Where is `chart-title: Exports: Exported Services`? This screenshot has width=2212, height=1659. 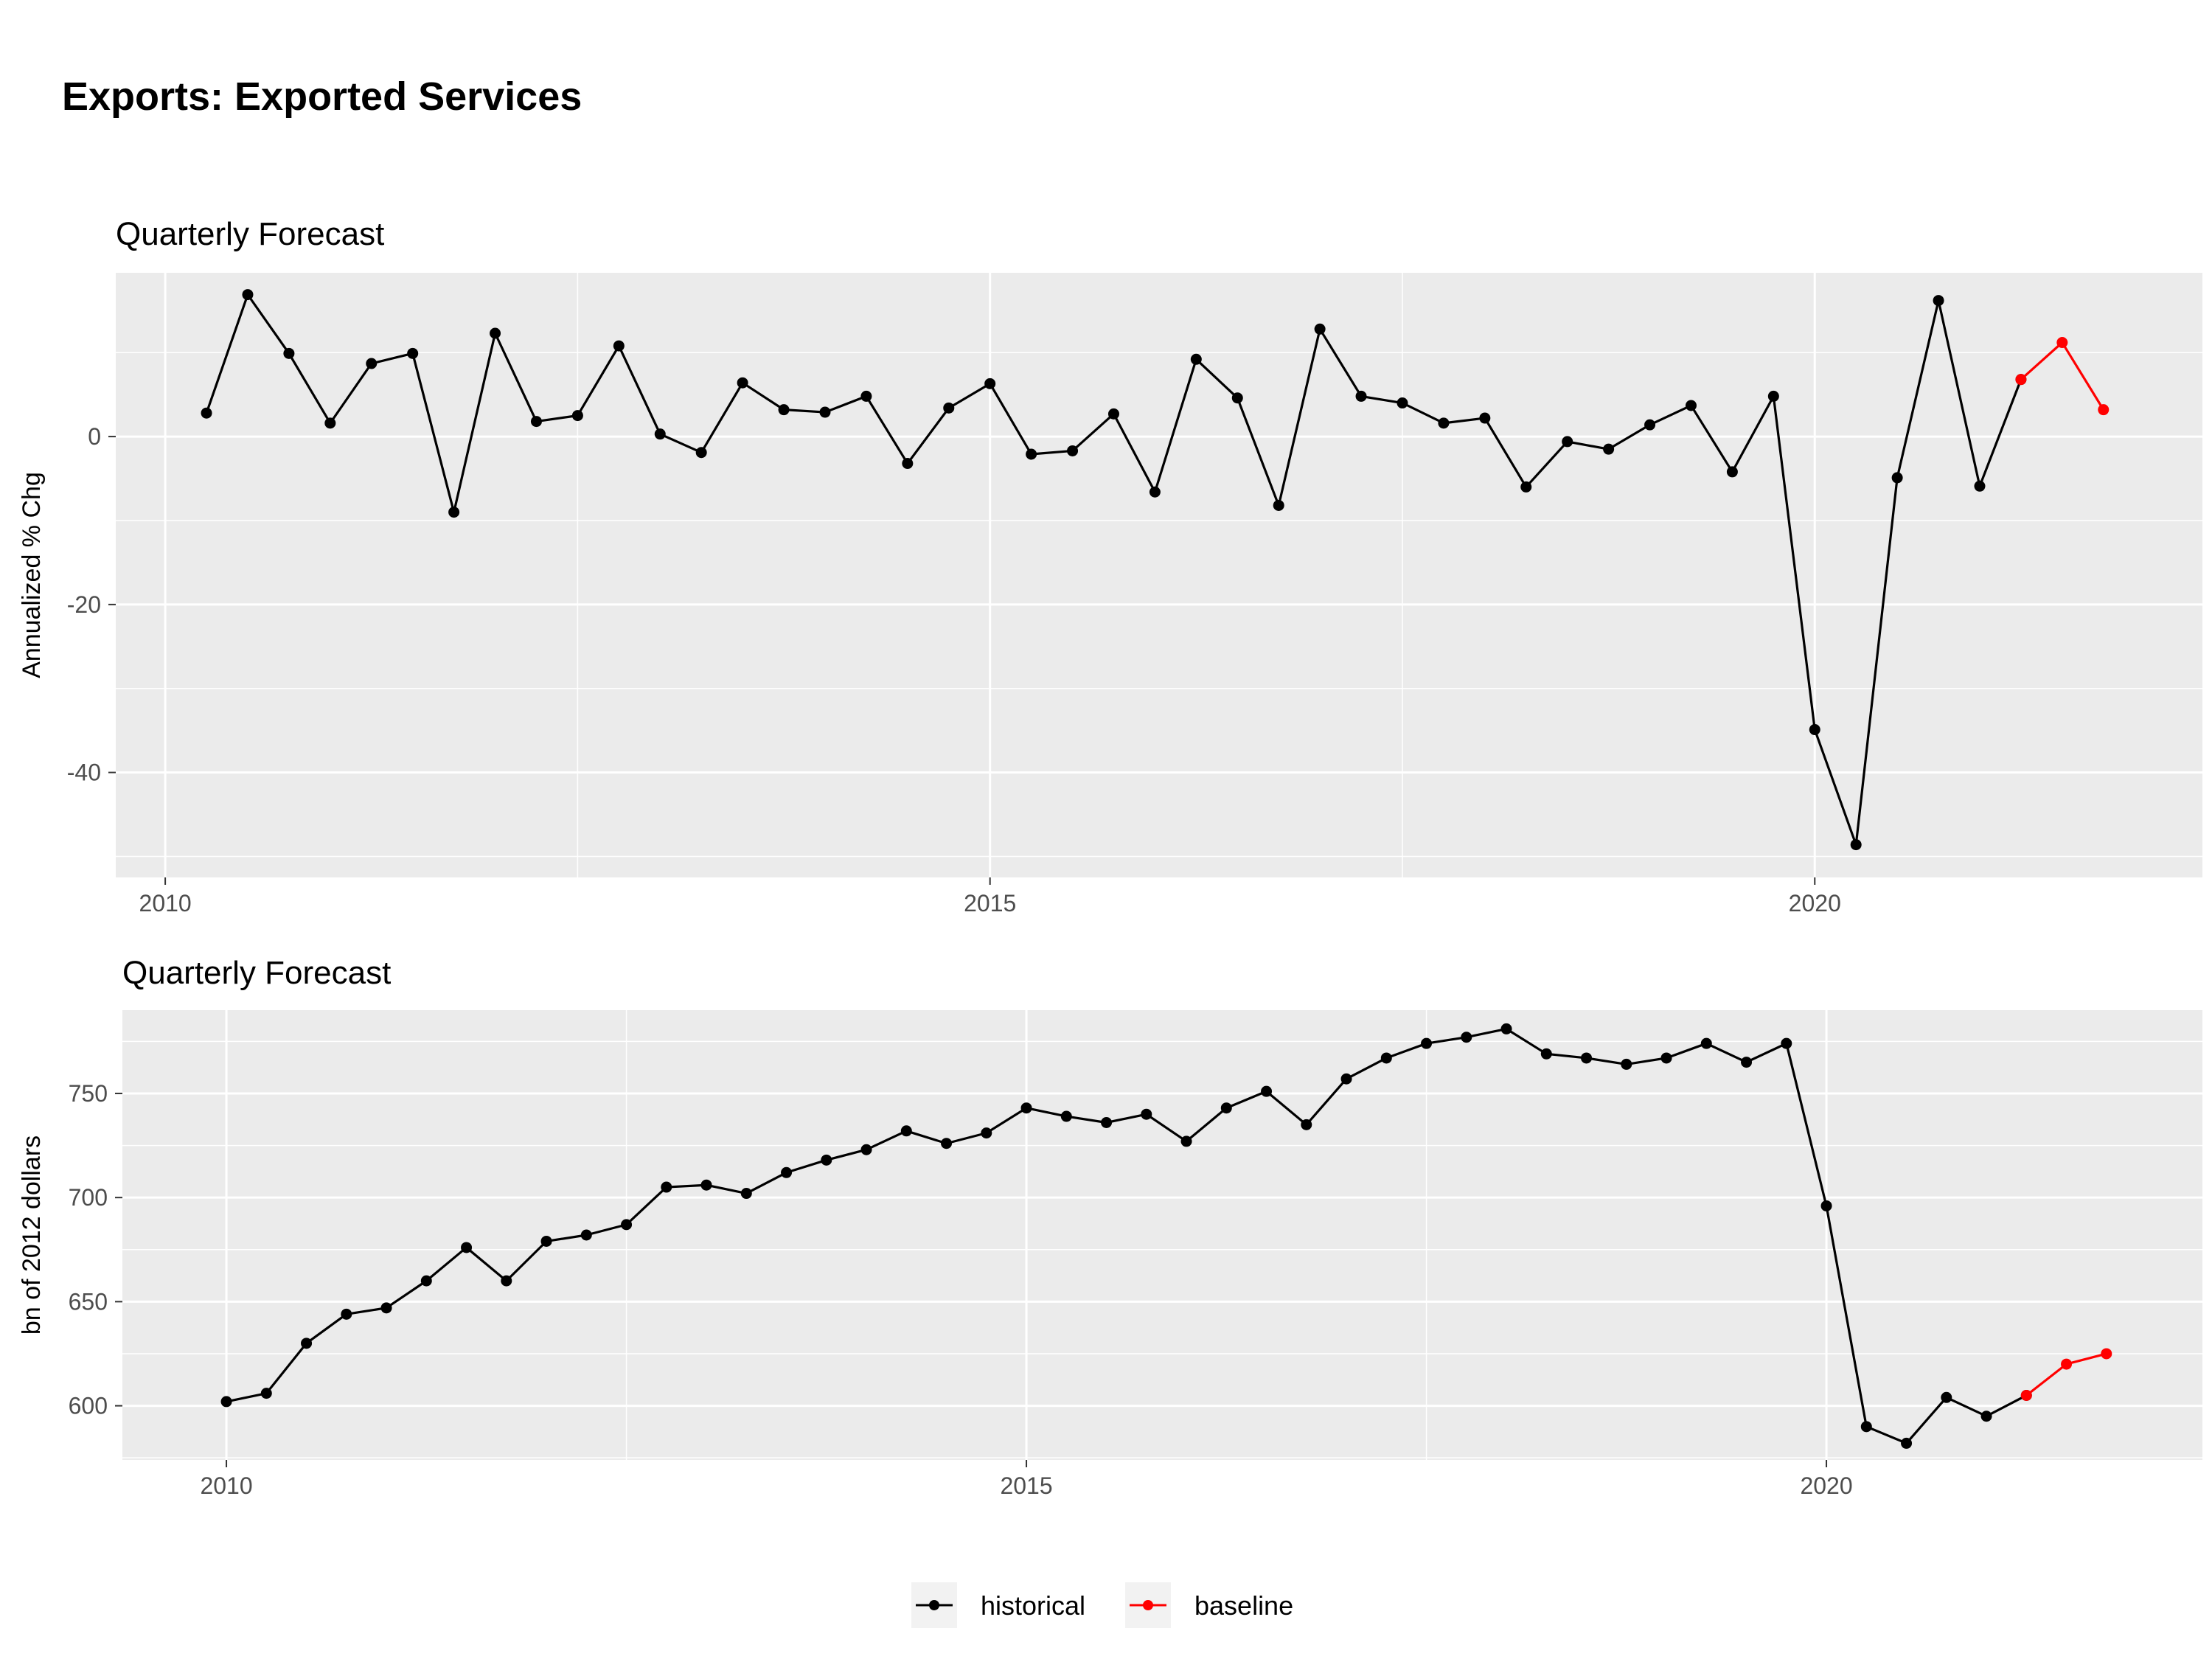 chart-title: Exports: Exported Services is located at coordinates (322, 96).